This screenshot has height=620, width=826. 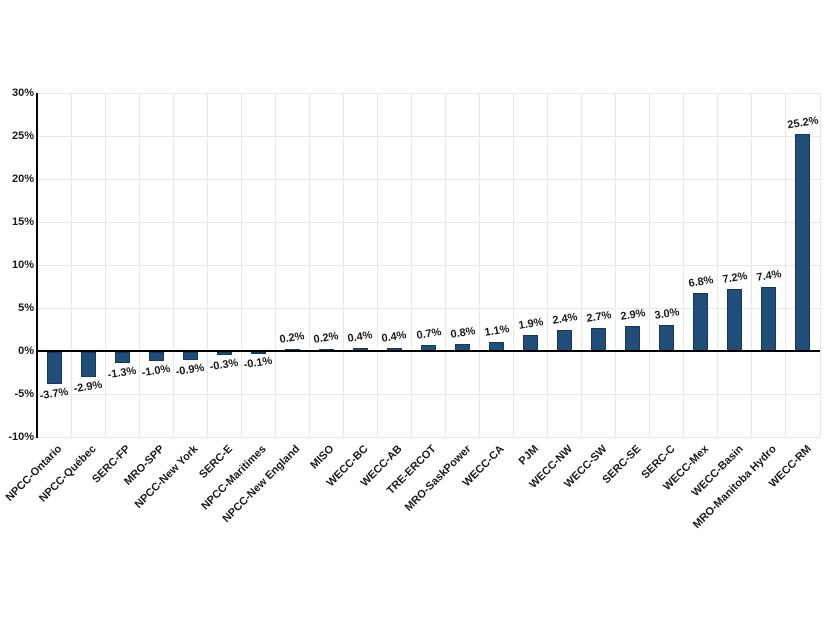 I want to click on x-category-label: NPCC-New York, so click(x=166, y=477).